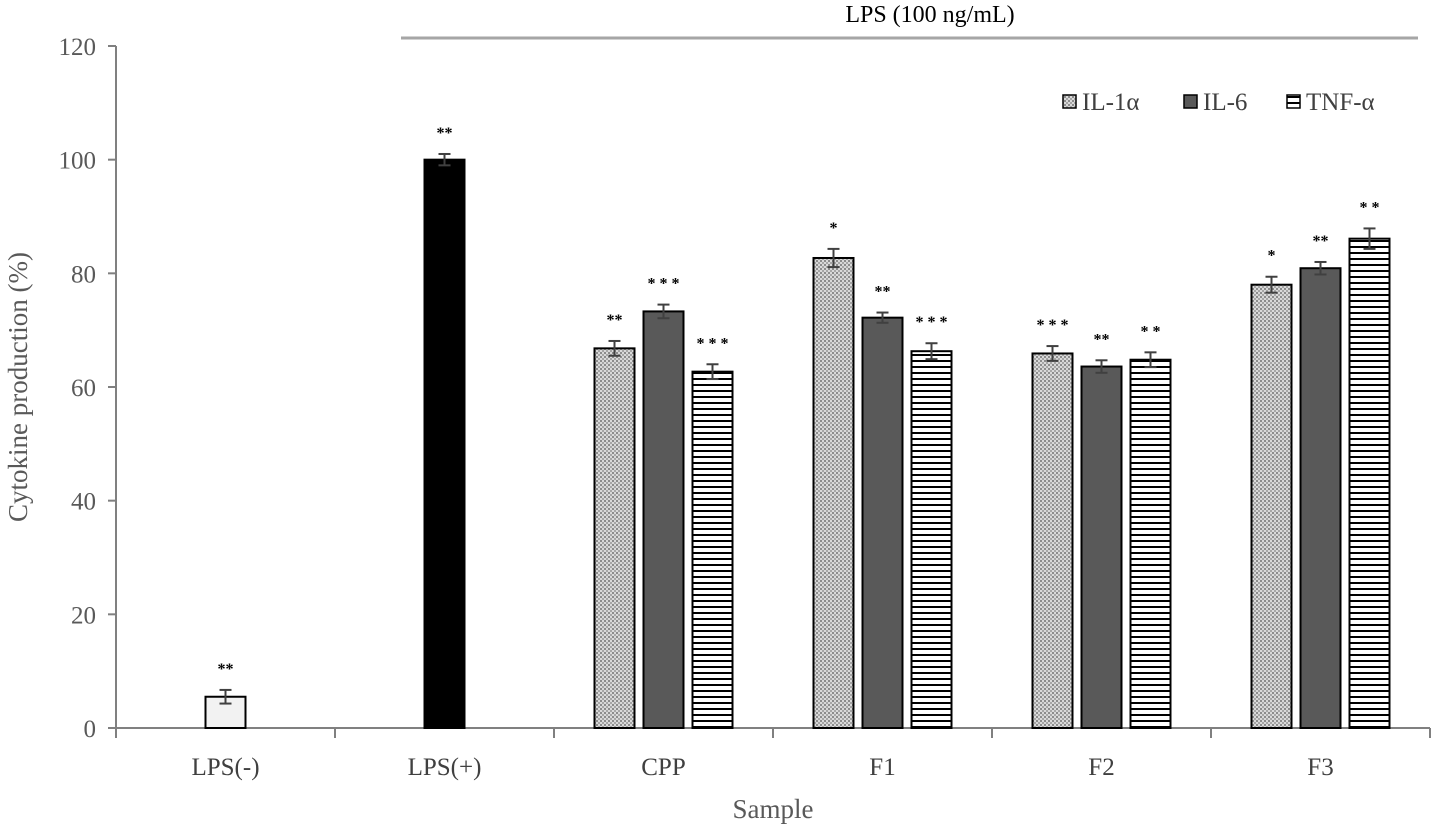 This screenshot has height=832, width=1433. What do you see at coordinates (1369, 483) in the screenshot?
I see `group-3-series-2-bar` at bounding box center [1369, 483].